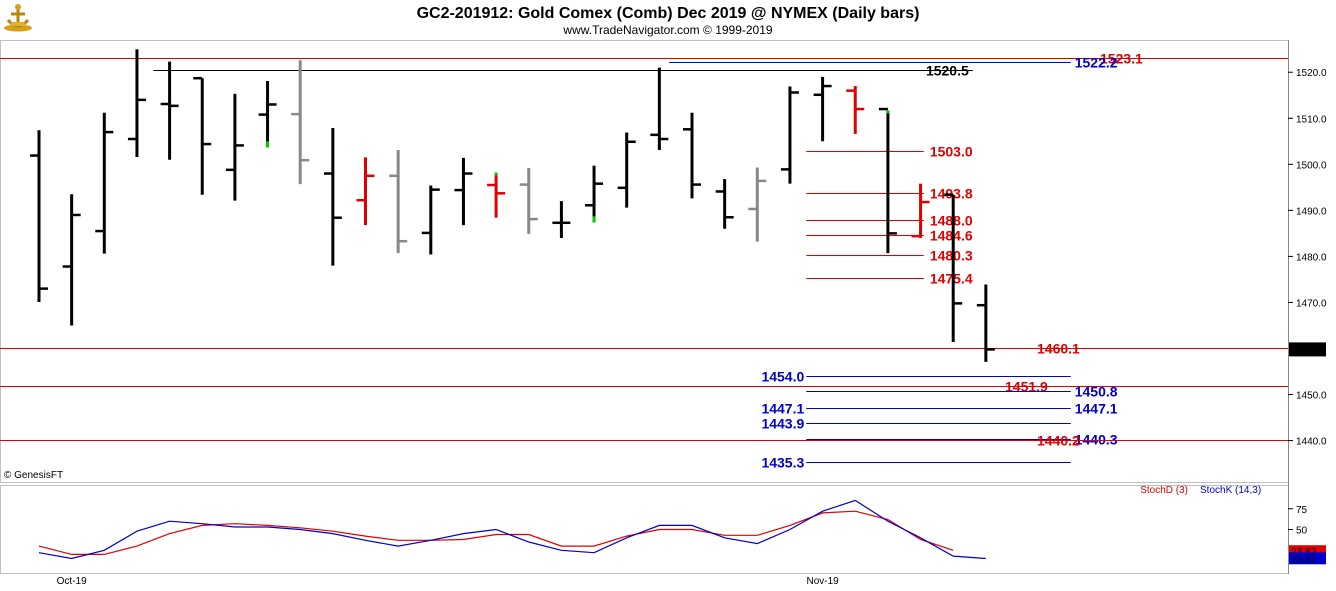  What do you see at coordinates (1311, 73) in the screenshot?
I see `y-tick-label: 1520.0` at bounding box center [1311, 73].